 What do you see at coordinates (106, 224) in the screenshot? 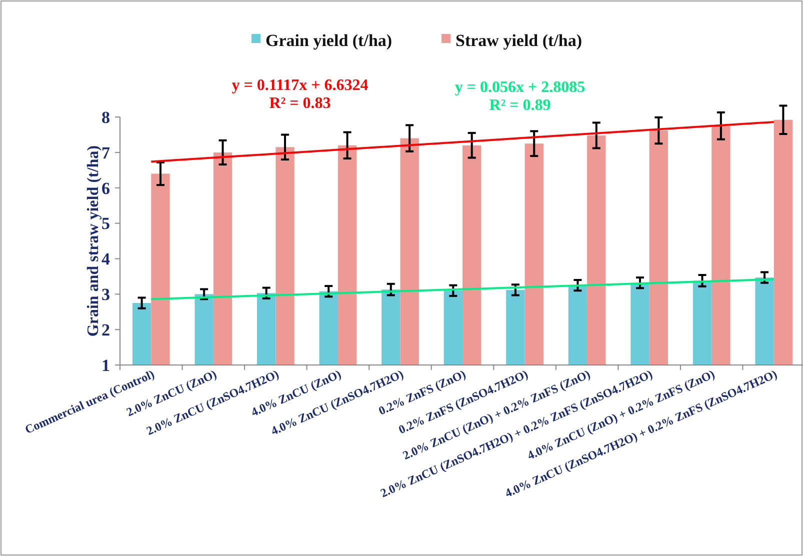
I see `y-tick-label: 5` at bounding box center [106, 224].